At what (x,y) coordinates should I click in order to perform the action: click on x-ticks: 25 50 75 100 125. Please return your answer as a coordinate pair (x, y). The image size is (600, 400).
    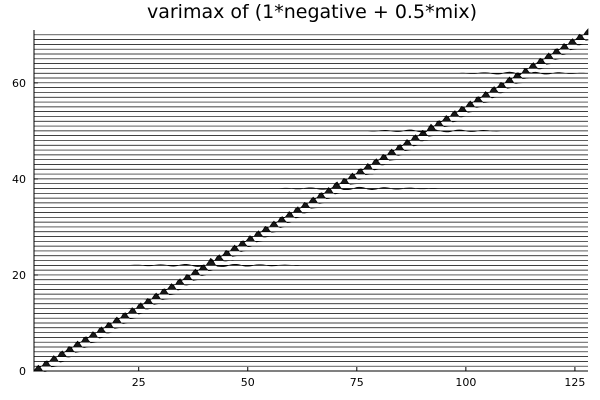
    Looking at the image, I should click on (358, 378).